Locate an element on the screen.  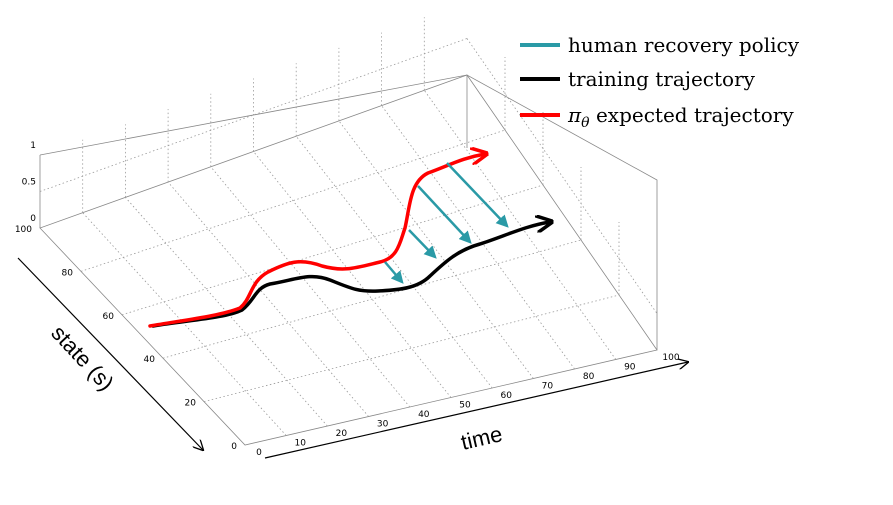
x-tick-label: 60 is located at coordinates (506, 396).